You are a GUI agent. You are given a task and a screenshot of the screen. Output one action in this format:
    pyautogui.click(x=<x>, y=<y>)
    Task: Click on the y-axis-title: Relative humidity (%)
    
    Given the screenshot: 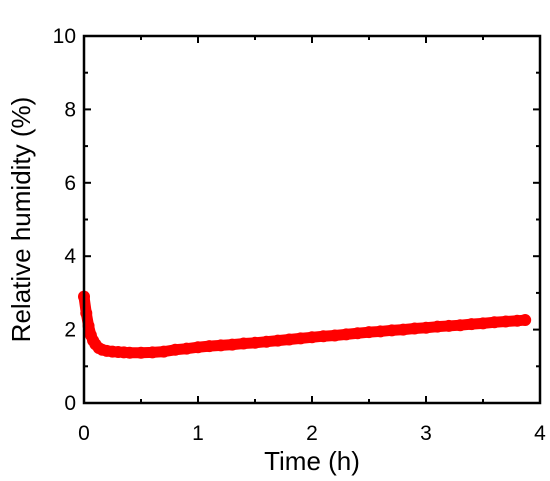 What is the action you would take?
    pyautogui.click(x=21, y=220)
    